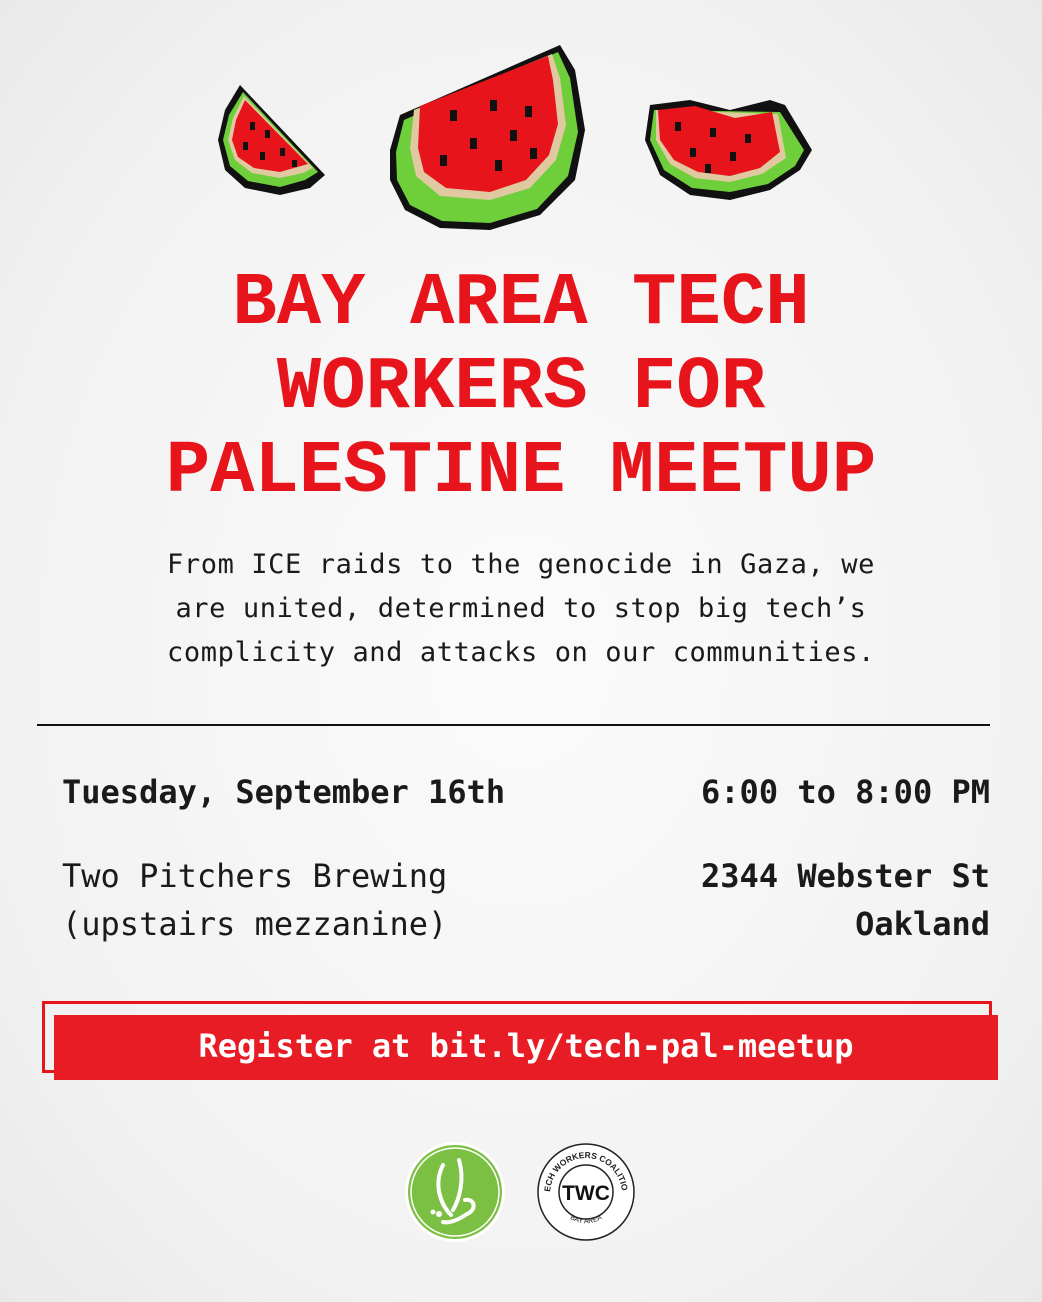  Describe the element at coordinates (845, 792) in the screenshot. I see `event-time: 6:00 to 8:00 PM` at that location.